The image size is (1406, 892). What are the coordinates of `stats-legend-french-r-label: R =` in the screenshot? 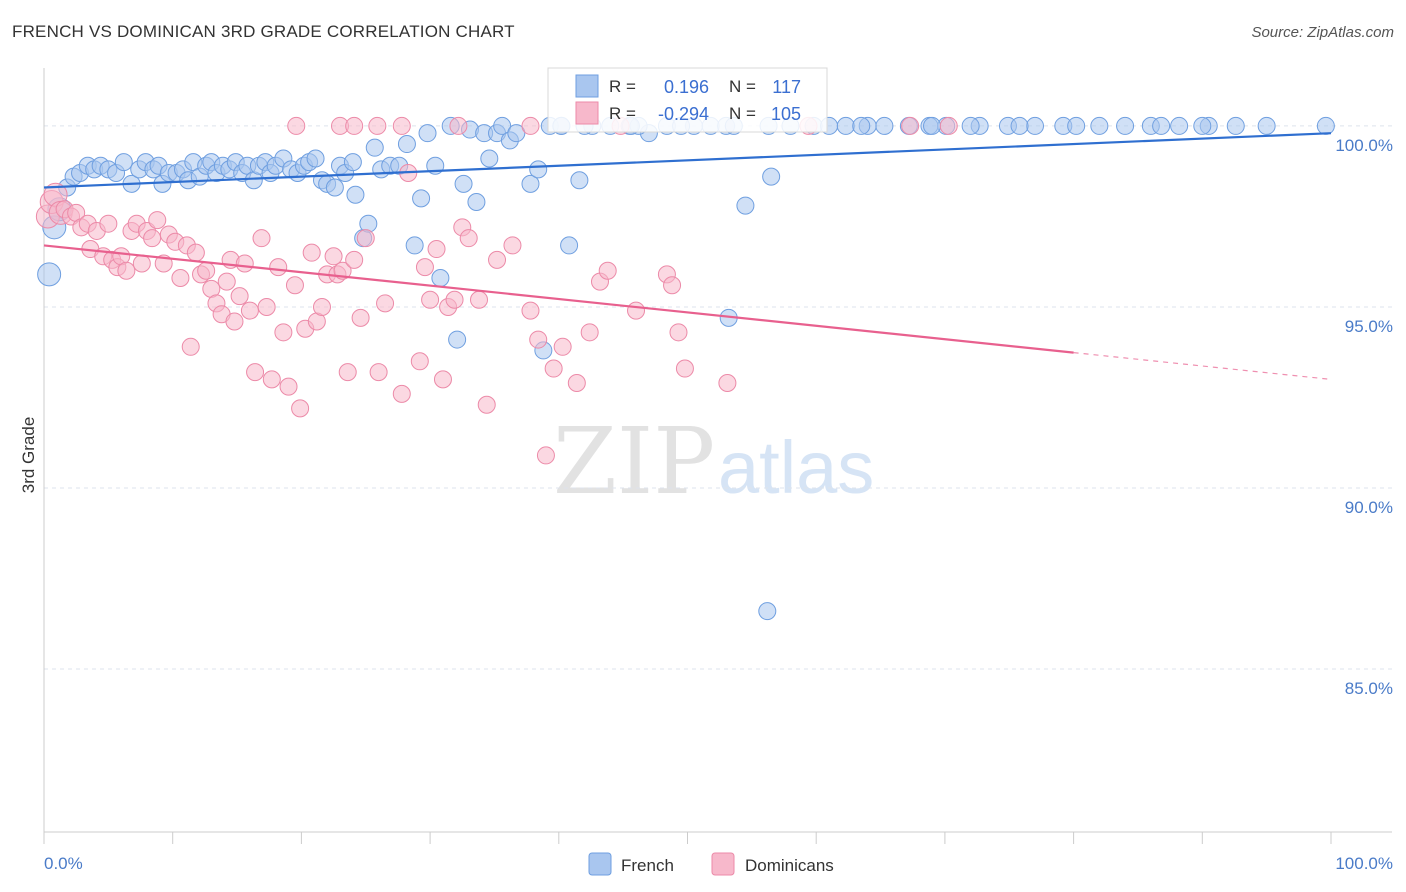 It's located at (622, 86).